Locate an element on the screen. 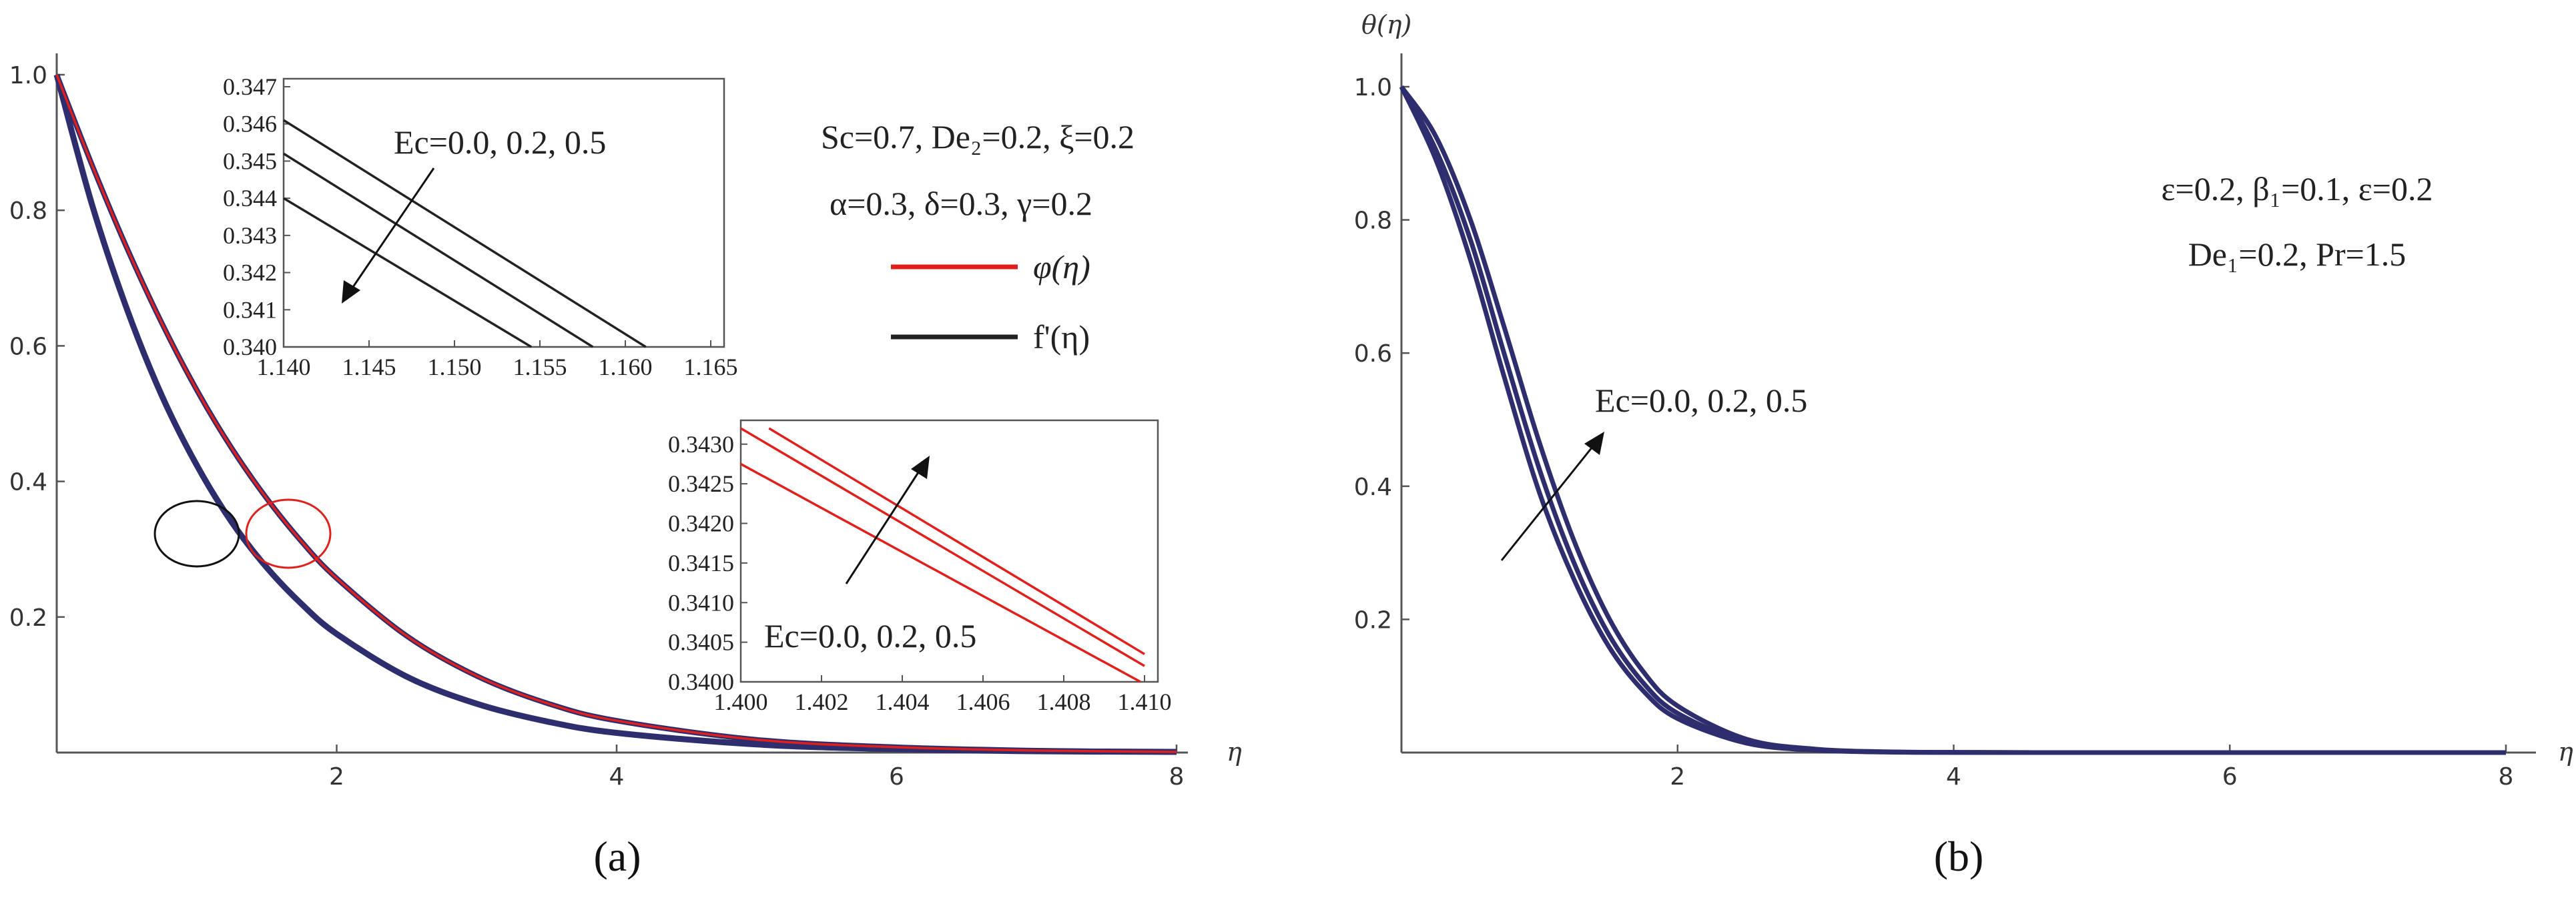 The width and height of the screenshot is (2576, 898). inset-x-tick-label: 1.406 is located at coordinates (983, 702).